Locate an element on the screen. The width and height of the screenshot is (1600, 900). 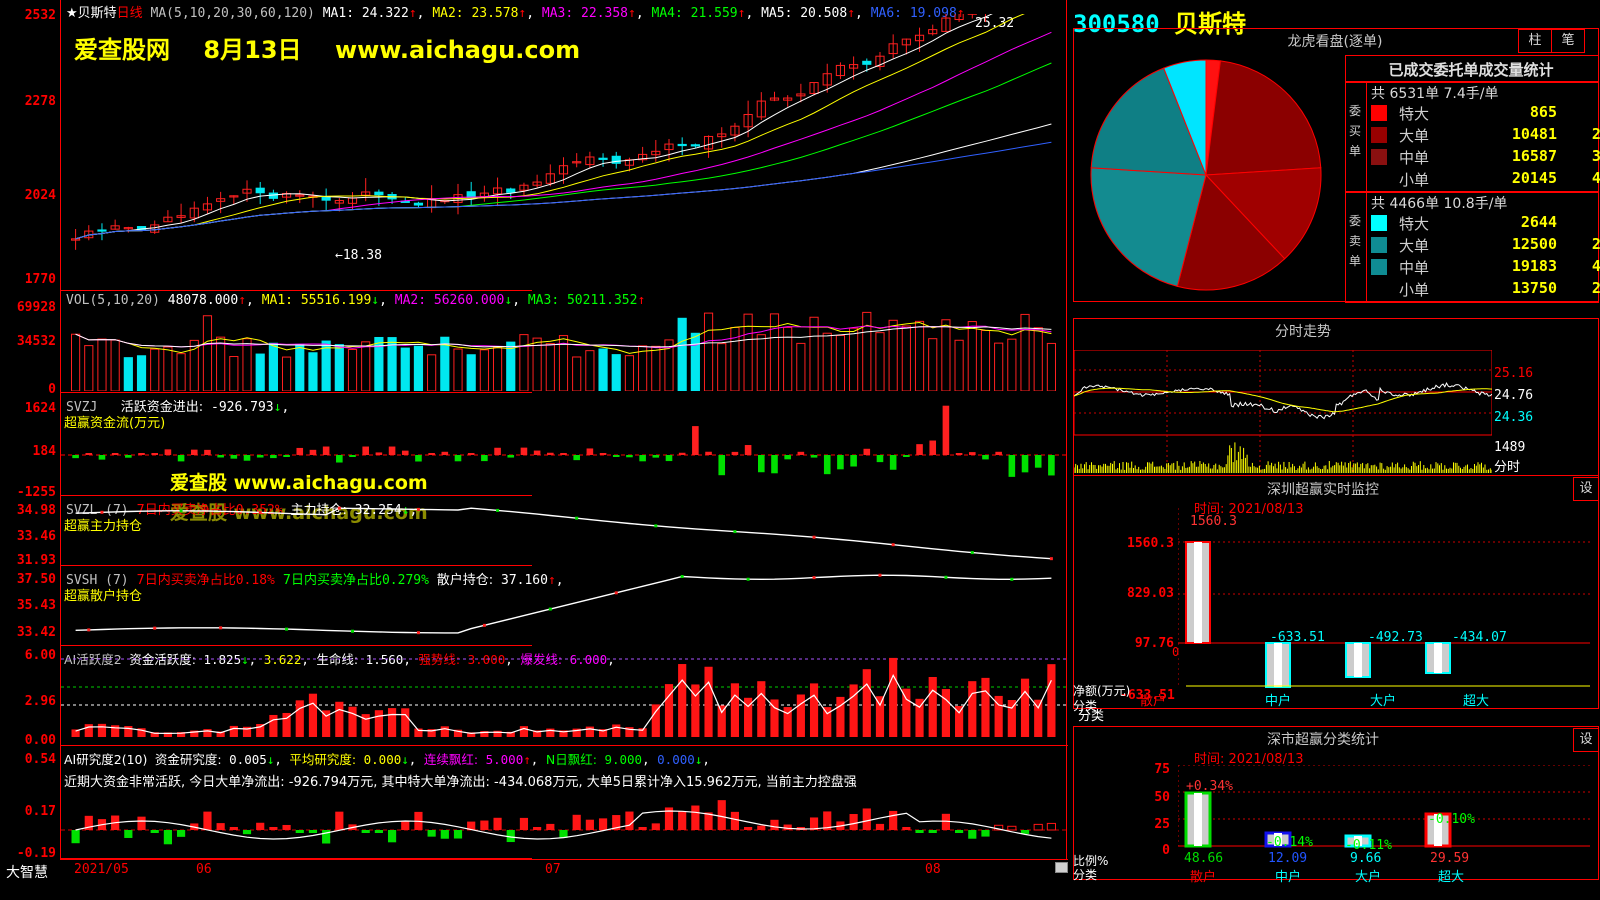
sell-row-name: 特大 is located at coordinates (1414, 224).